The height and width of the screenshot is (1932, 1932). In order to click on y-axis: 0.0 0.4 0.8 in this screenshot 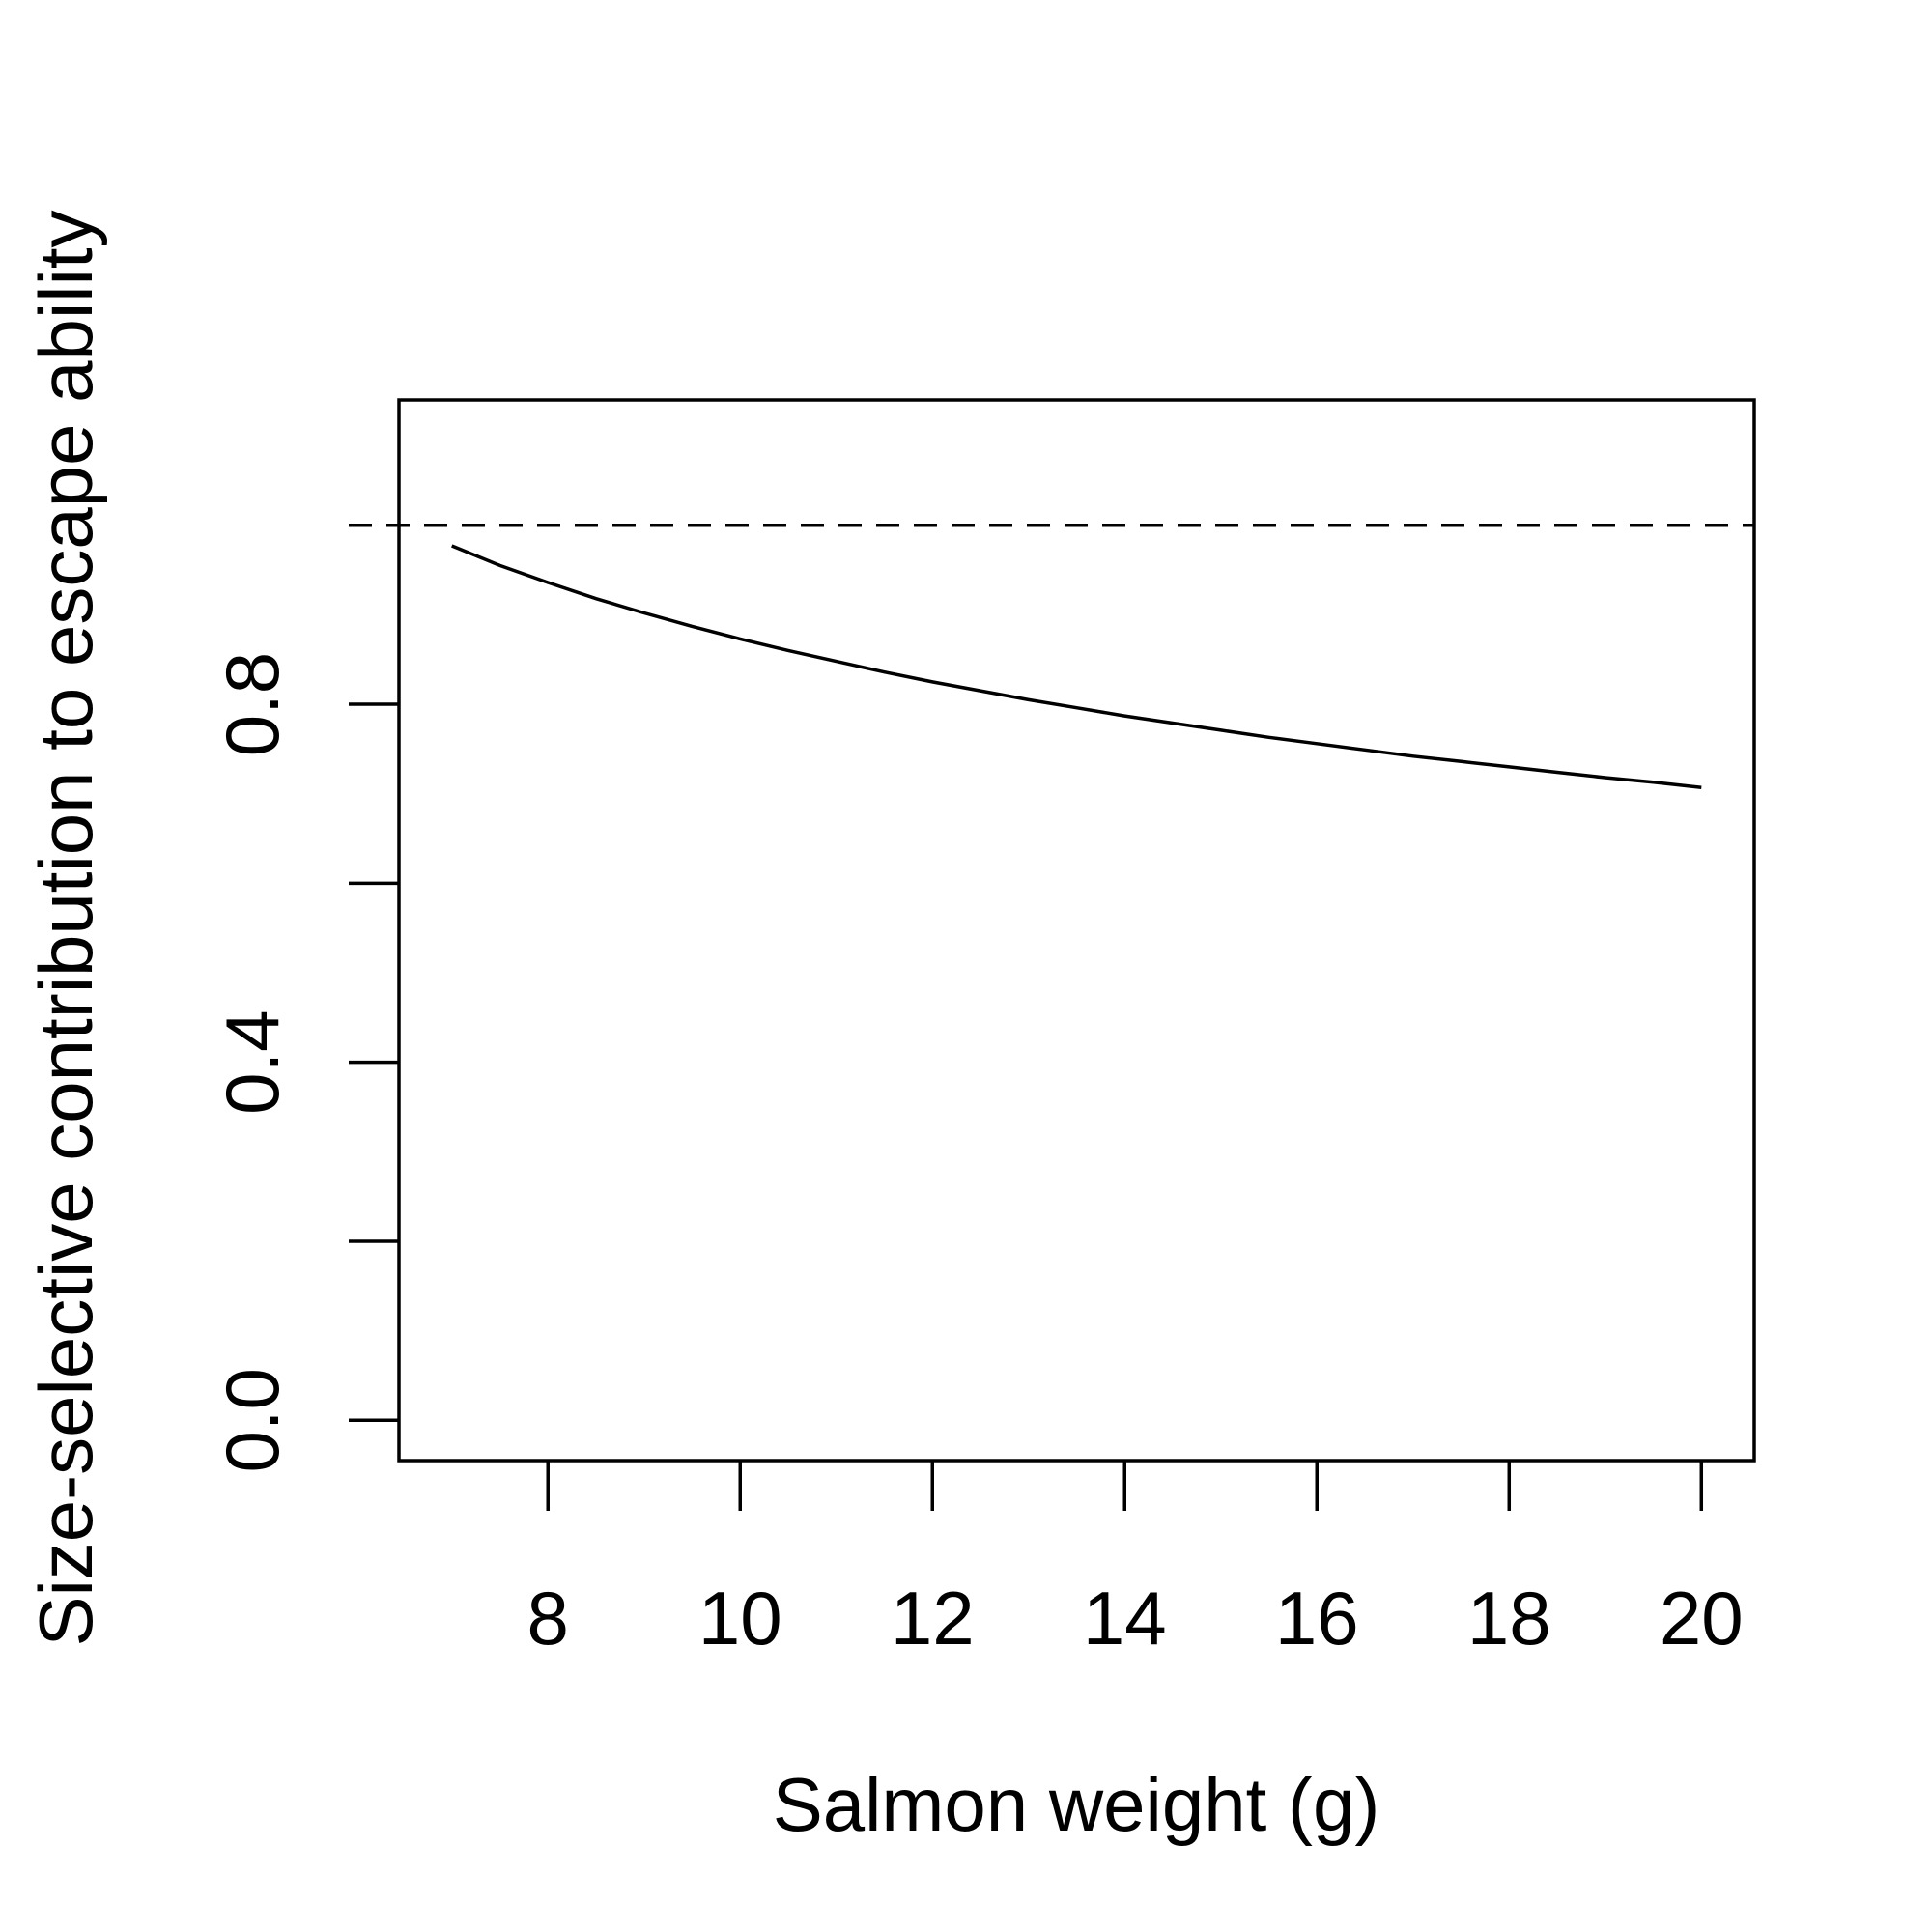, I will do `click(304, 1062)`.